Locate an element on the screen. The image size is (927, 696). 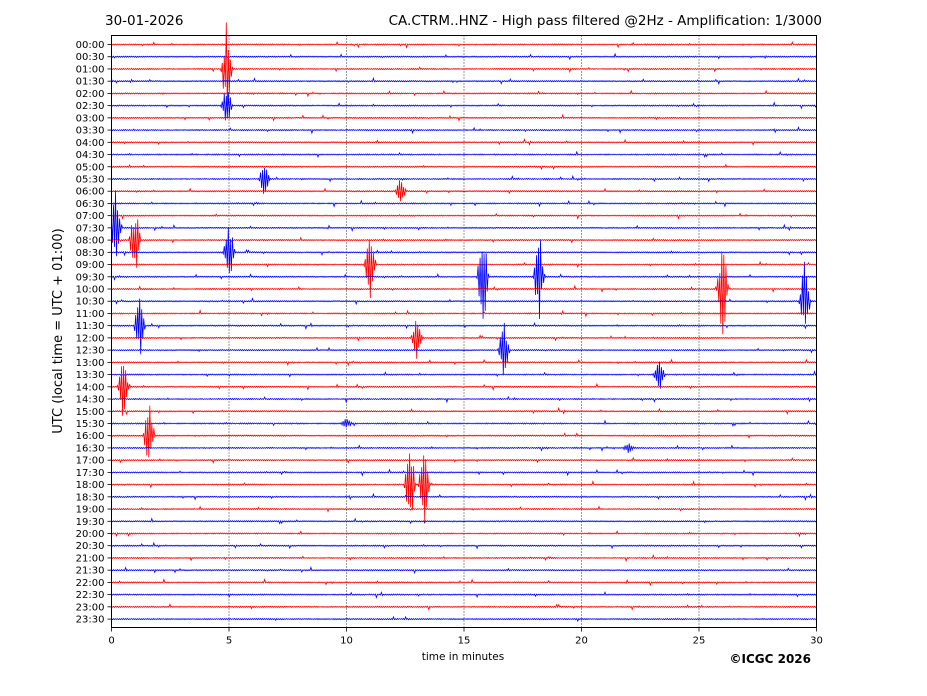
y-tick-label: 11:00 is located at coordinates (90, 314).